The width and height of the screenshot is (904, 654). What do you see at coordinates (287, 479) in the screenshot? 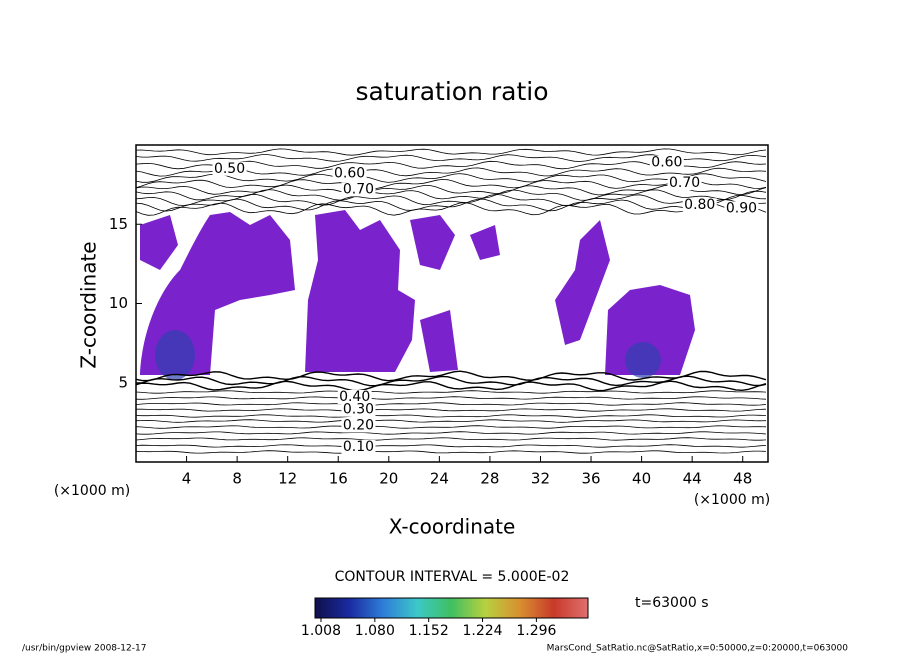
I see `x-tick-label: 12` at bounding box center [287, 479].